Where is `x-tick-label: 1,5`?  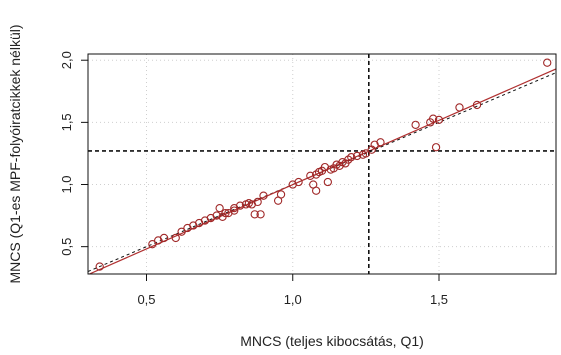 x-tick-label: 1,5 is located at coordinates (439, 299).